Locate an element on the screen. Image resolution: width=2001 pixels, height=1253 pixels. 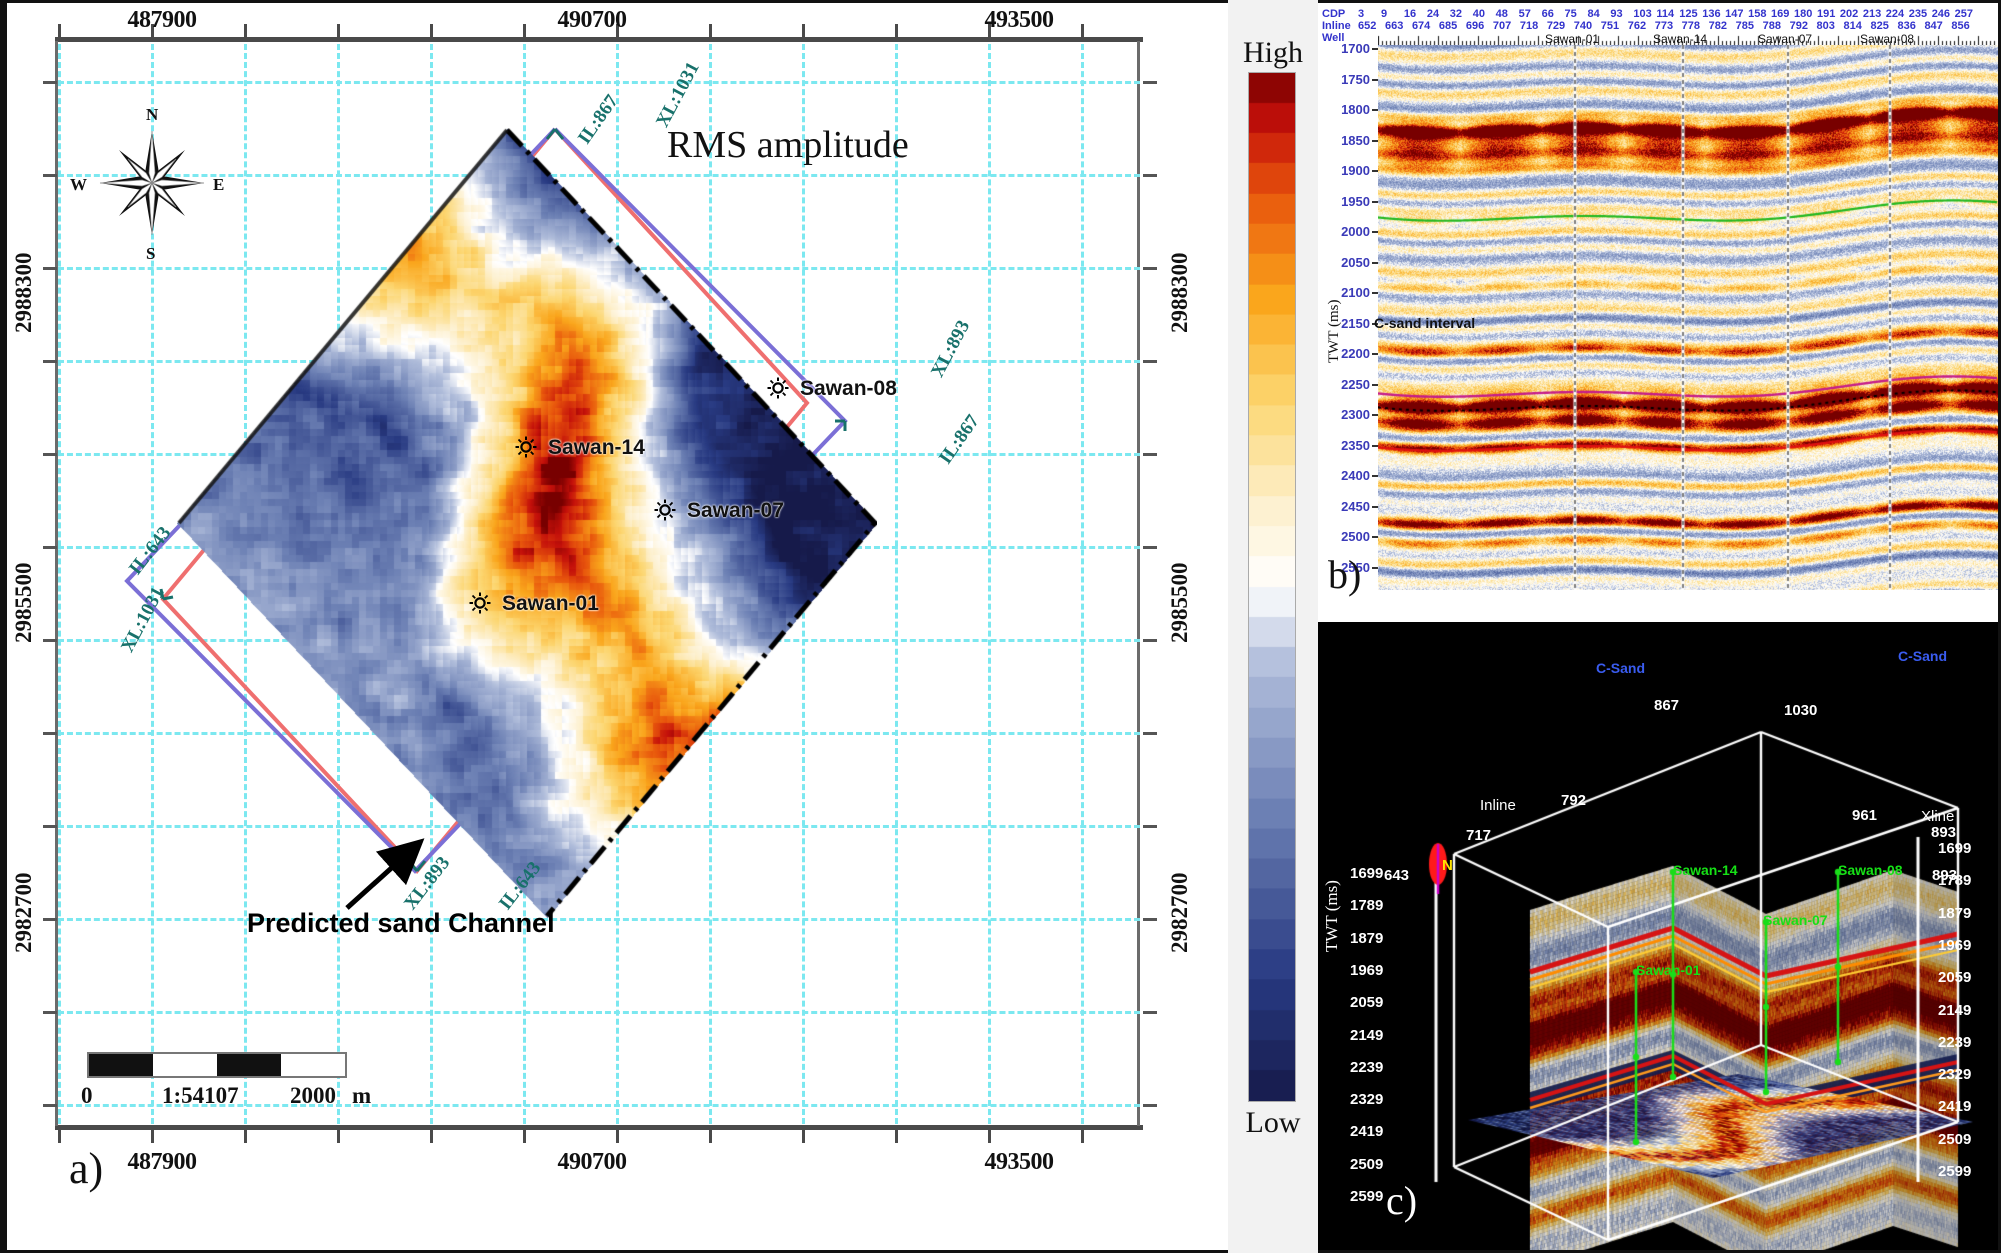
grid-line-v is located at coordinates (896, 584).